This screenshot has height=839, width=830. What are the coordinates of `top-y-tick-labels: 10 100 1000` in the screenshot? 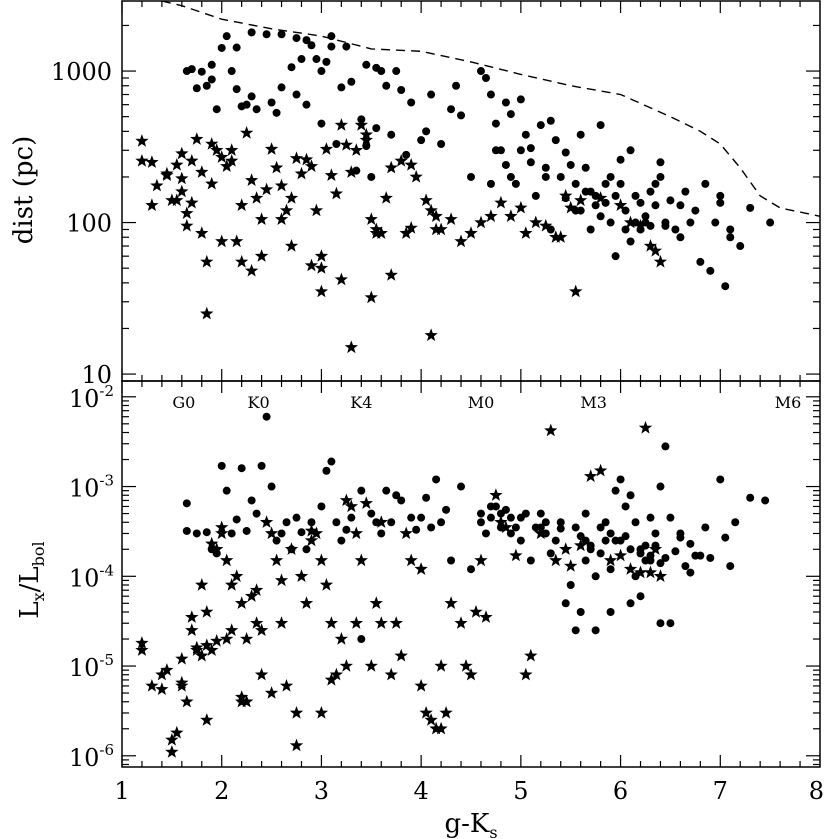 It's located at (81, 223).